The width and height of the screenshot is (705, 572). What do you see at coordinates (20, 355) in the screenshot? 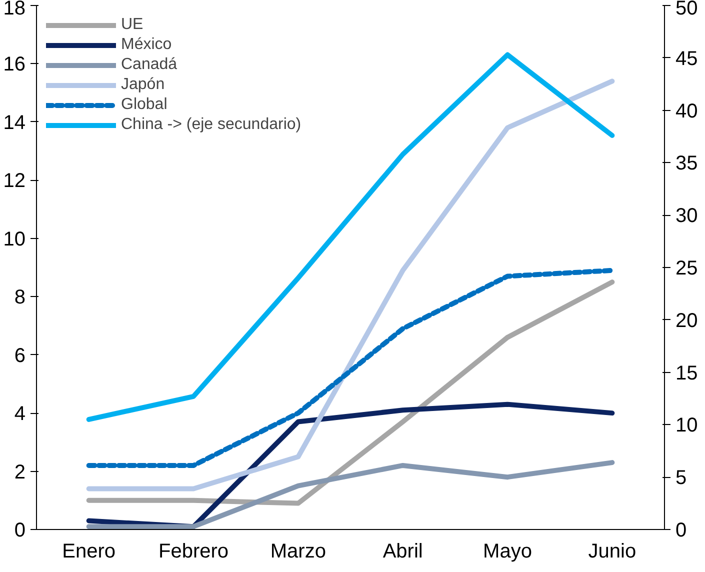
I see `y-tick-label: 6` at bounding box center [20, 355].